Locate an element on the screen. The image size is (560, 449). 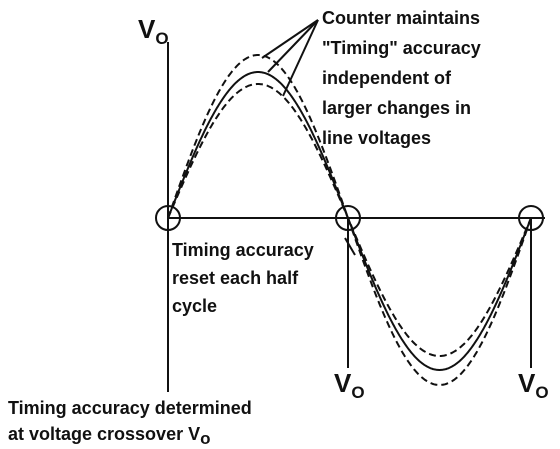
note-line: line voltages is located at coordinates (376, 138).